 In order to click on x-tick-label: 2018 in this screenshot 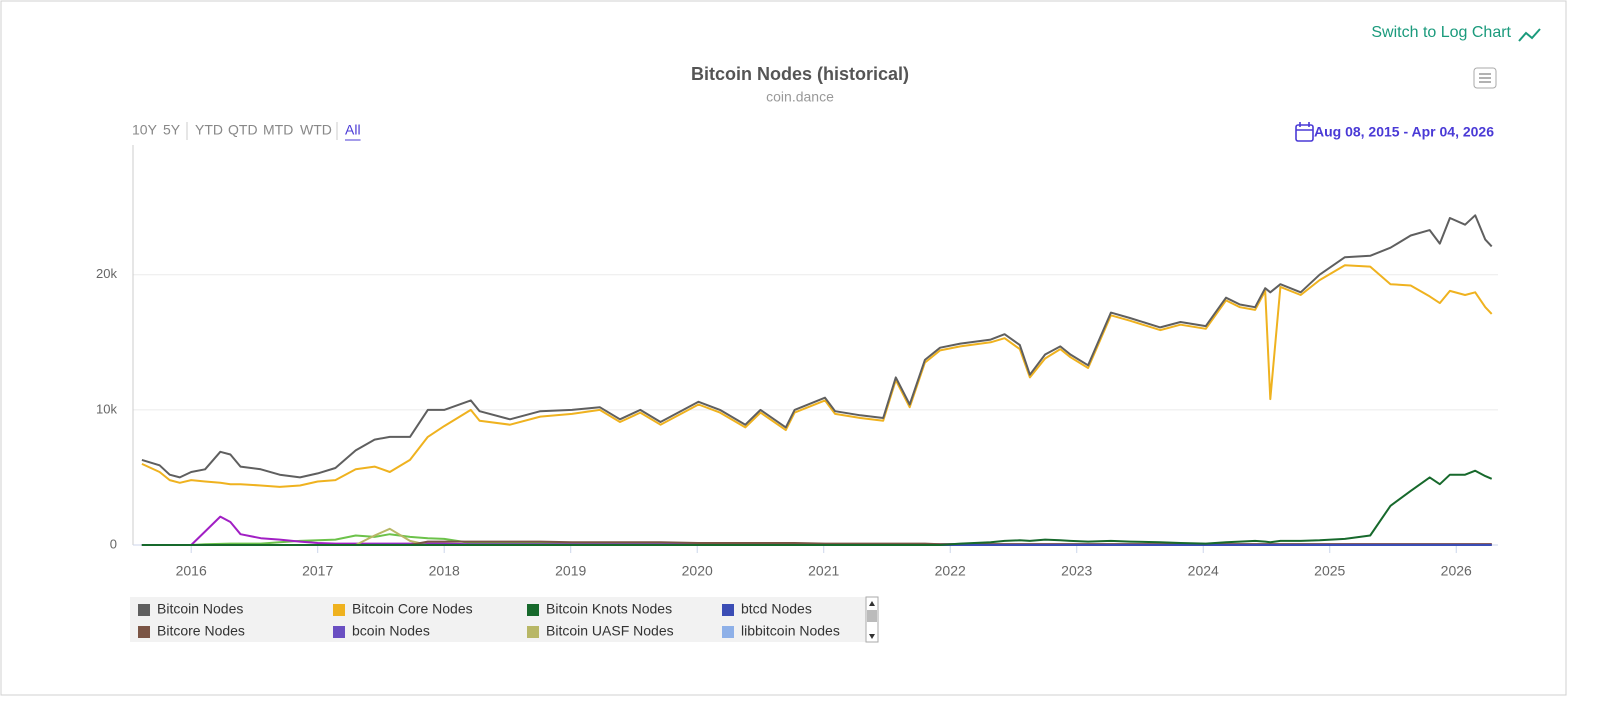, I will do `click(444, 571)`.